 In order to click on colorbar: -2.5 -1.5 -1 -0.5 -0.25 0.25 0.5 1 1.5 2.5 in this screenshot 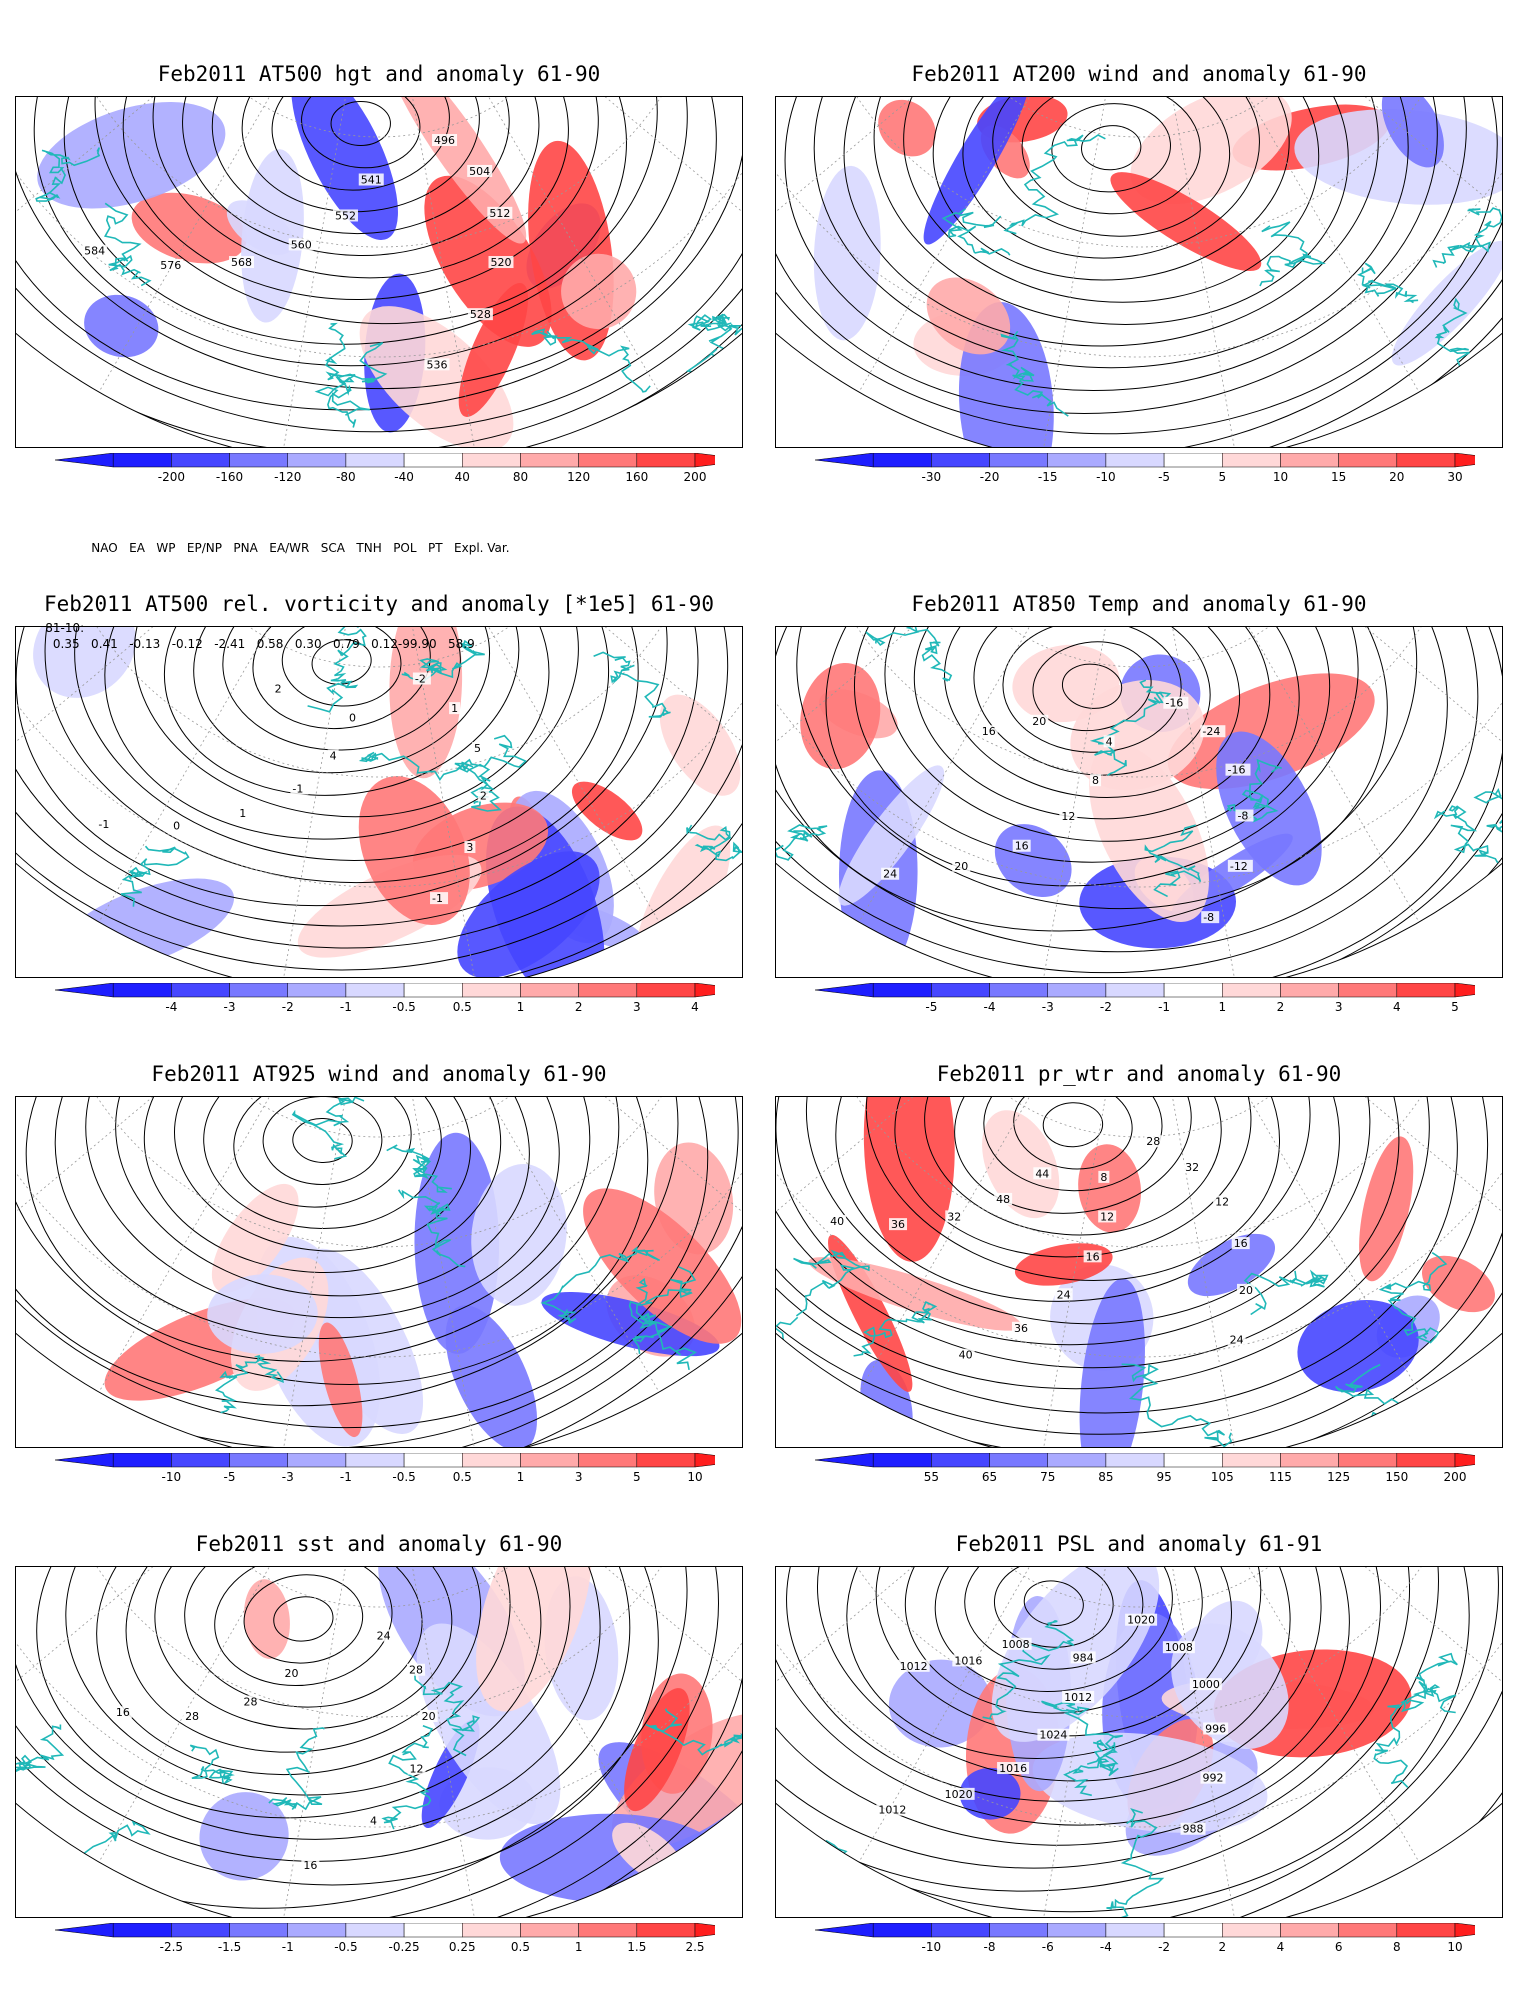, I will do `click(385, 1941)`.